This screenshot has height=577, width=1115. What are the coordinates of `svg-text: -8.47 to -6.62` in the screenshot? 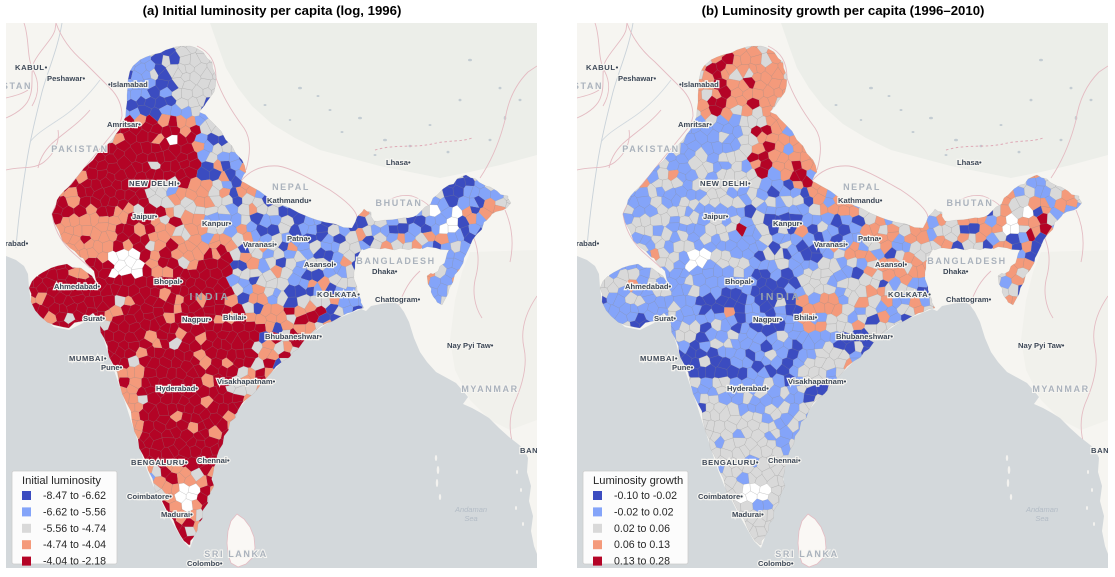 It's located at (74, 496).